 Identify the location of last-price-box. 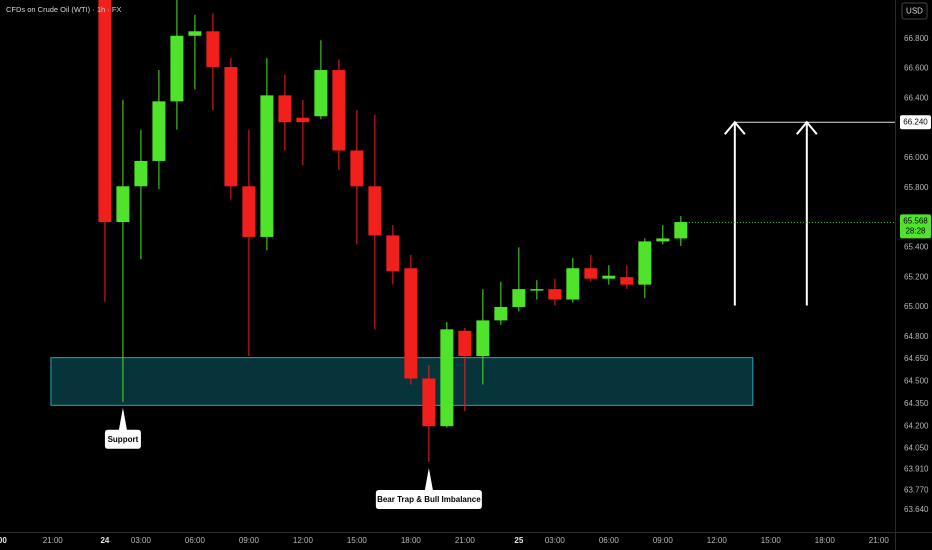
(915, 226).